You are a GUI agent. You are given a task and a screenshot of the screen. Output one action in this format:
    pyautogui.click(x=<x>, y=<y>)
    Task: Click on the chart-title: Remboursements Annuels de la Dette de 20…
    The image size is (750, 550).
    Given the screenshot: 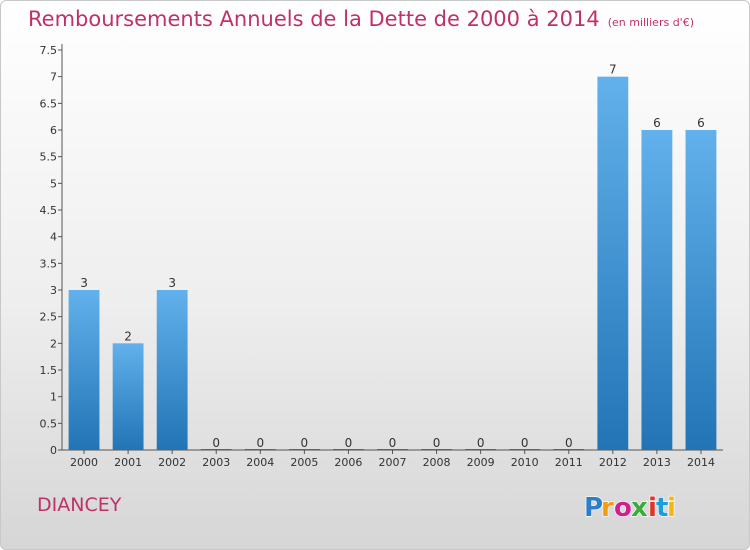 What is the action you would take?
    pyautogui.click(x=361, y=19)
    